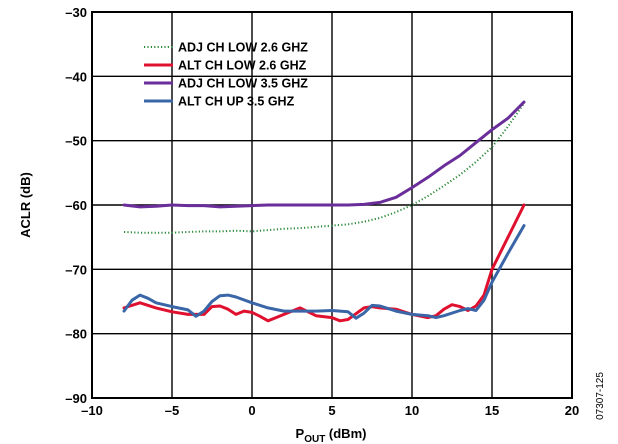 Image resolution: width=618 pixels, height=444 pixels. What do you see at coordinates (331, 410) in the screenshot?
I see `x-tick-label: 5` at bounding box center [331, 410].